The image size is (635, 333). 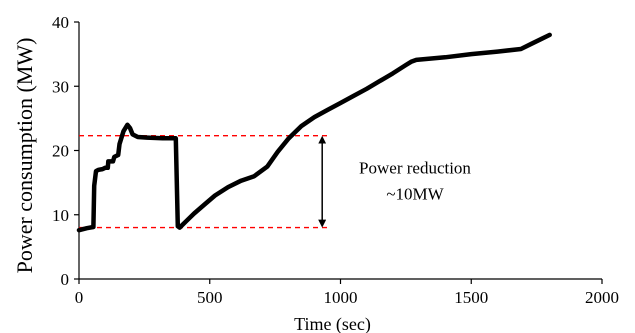 I want to click on y-tick-labels: 0 10 20 30 40, so click(x=65, y=151).